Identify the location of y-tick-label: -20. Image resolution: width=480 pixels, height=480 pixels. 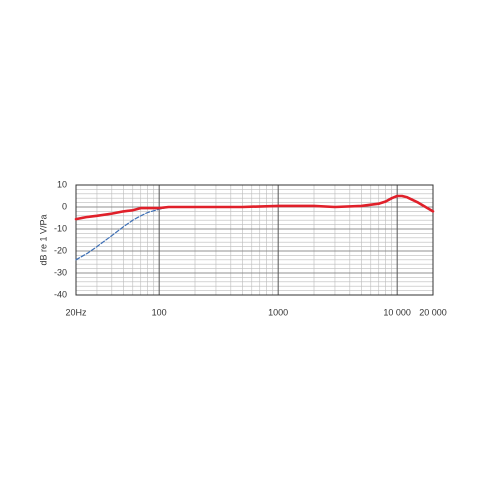
(60, 250).